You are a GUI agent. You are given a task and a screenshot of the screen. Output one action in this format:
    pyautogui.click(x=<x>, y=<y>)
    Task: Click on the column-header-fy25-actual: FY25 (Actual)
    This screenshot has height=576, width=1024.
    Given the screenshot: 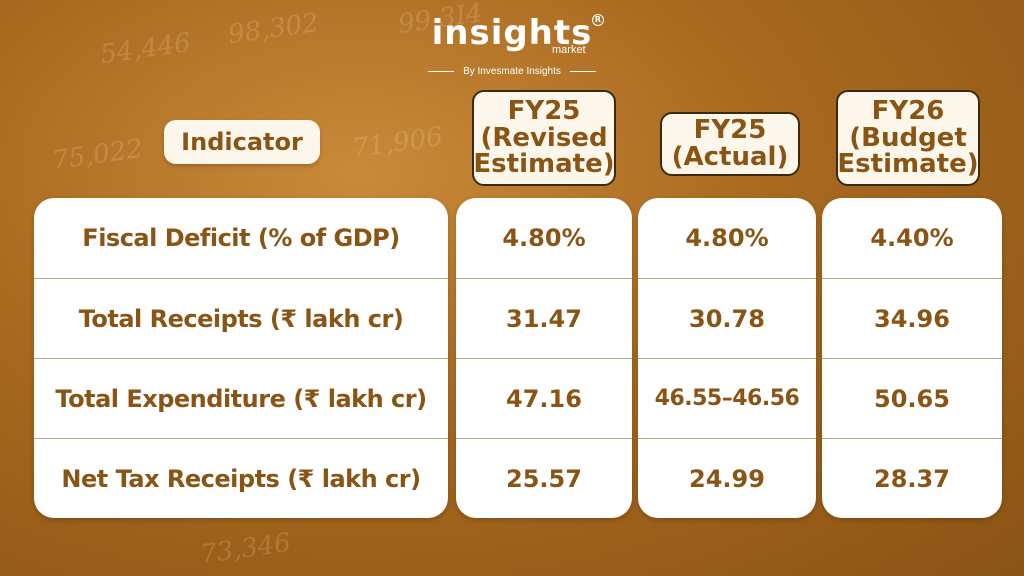 What is the action you would take?
    pyautogui.click(x=730, y=144)
    